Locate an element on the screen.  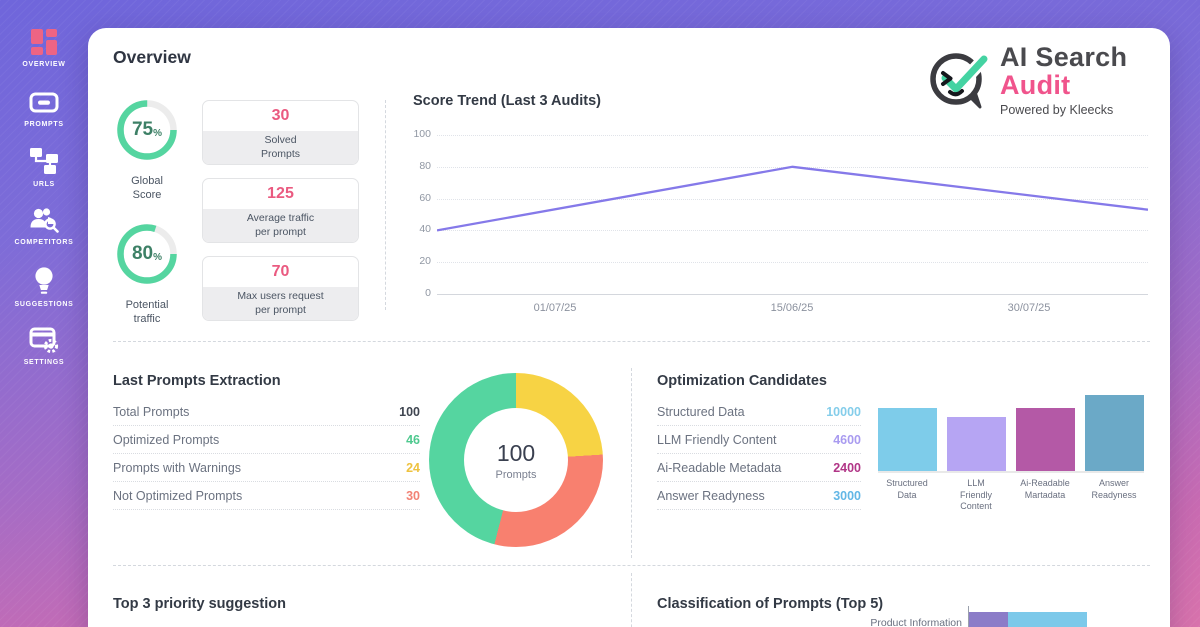
metric-value: 3000 is located at coordinates (847, 495).